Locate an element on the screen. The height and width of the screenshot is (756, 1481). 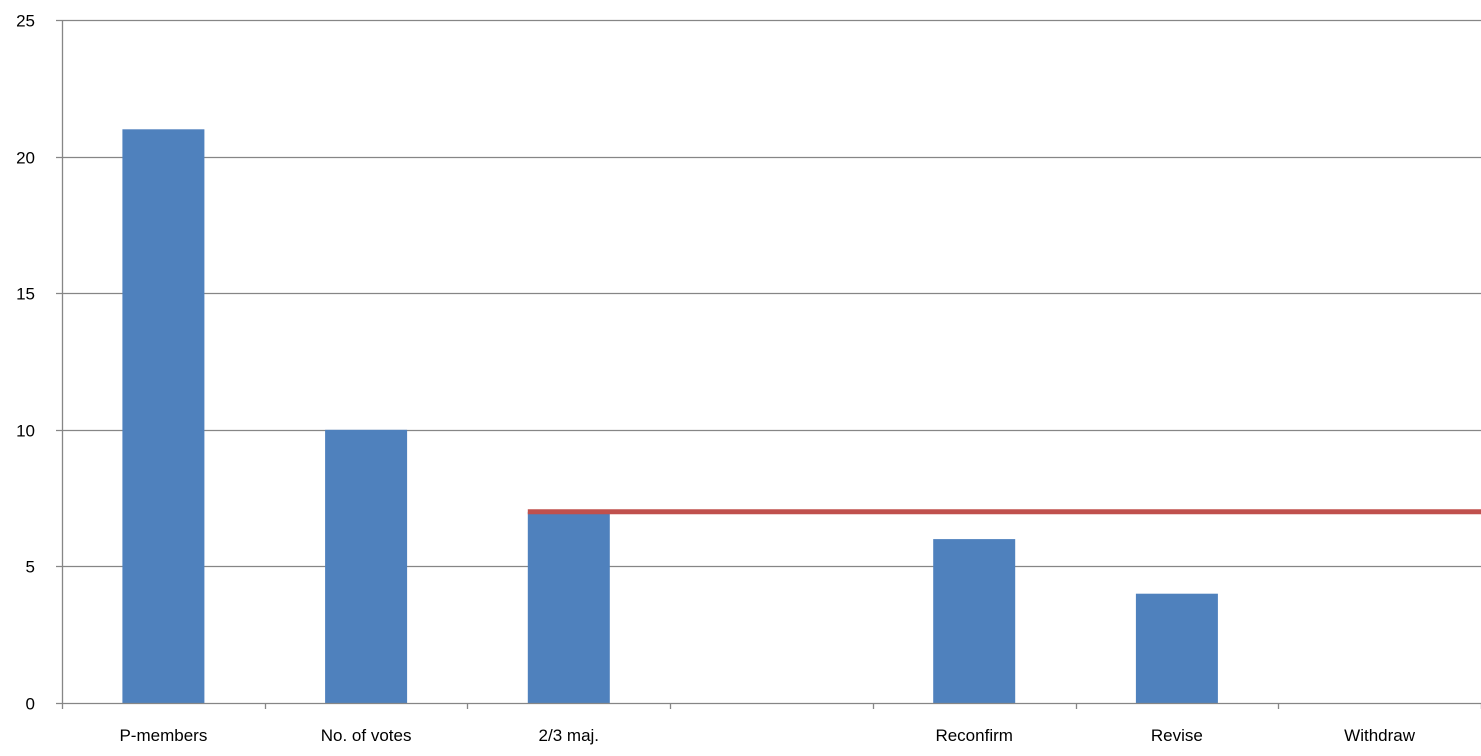
x-tick-label: Revise is located at coordinates (1177, 735).